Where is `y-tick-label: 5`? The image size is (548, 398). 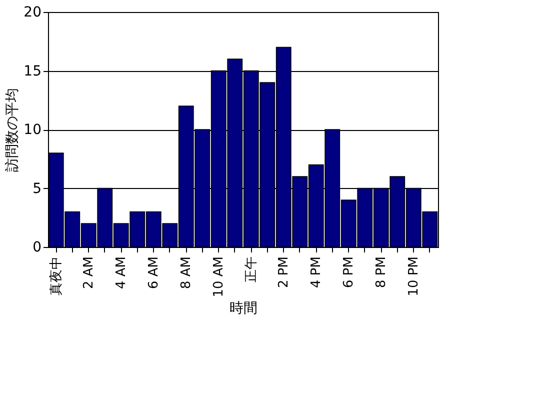
y-tick-label: 5 is located at coordinates (37, 188).